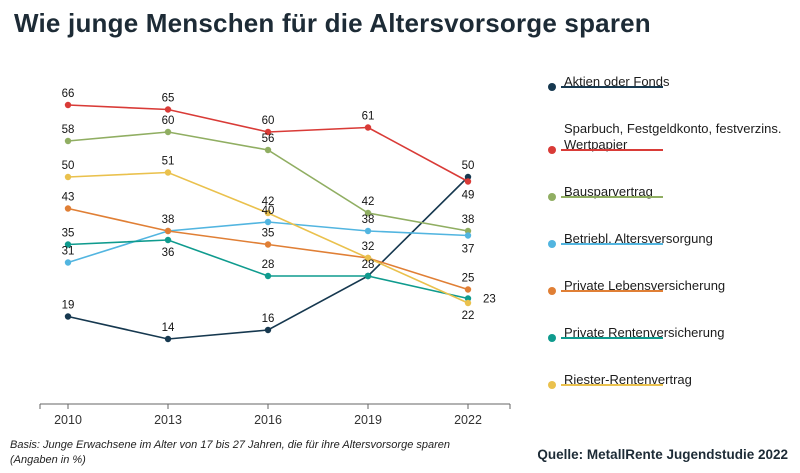 The height and width of the screenshot is (473, 800). I want to click on legend-item: Private Rentenversicherung, so click(670, 337).